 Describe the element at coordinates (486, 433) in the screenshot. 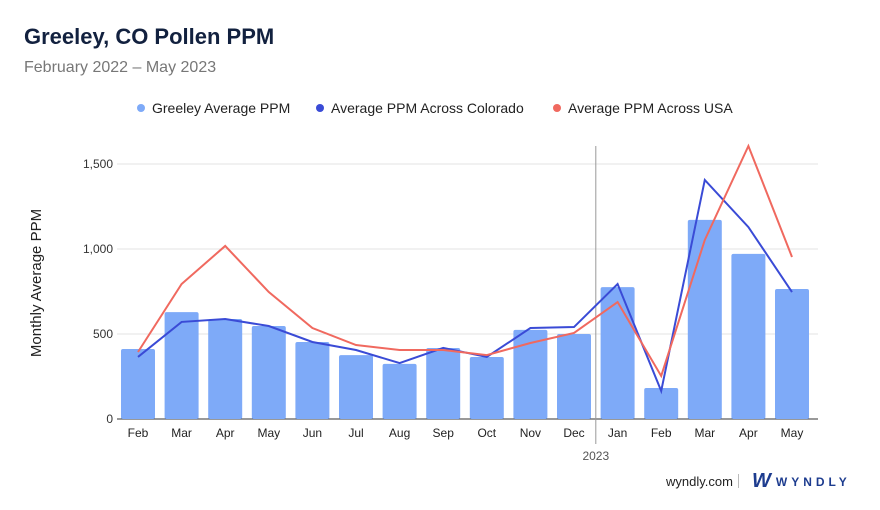

I see `x-tick-label: Oct` at that location.